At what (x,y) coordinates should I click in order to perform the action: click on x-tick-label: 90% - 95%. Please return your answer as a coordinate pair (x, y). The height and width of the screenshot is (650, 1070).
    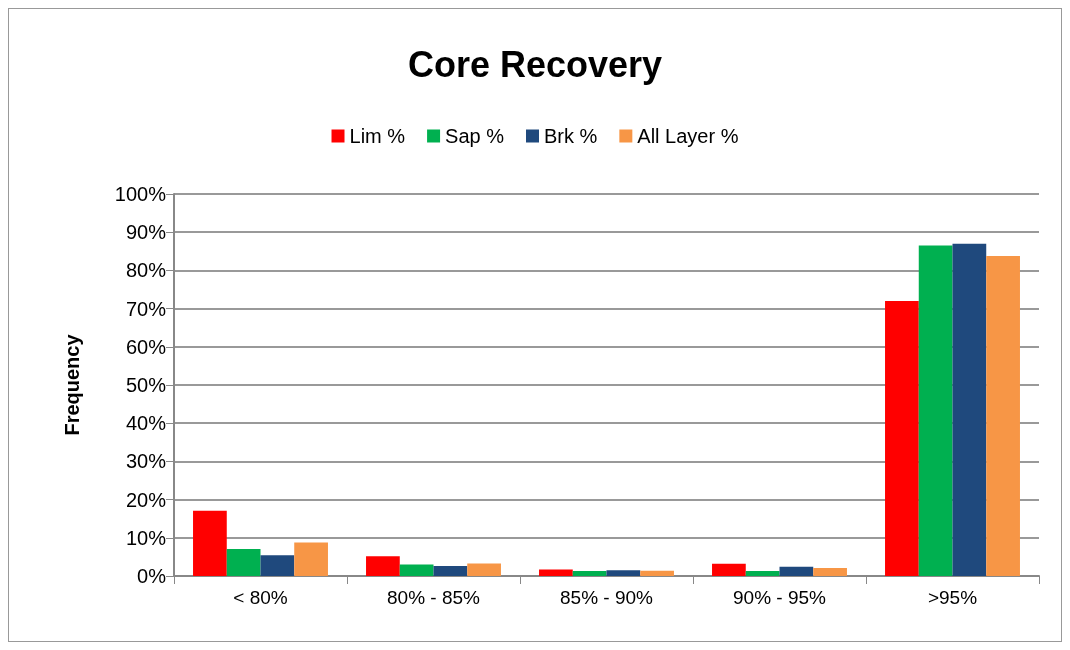
    Looking at the image, I should click on (780, 597).